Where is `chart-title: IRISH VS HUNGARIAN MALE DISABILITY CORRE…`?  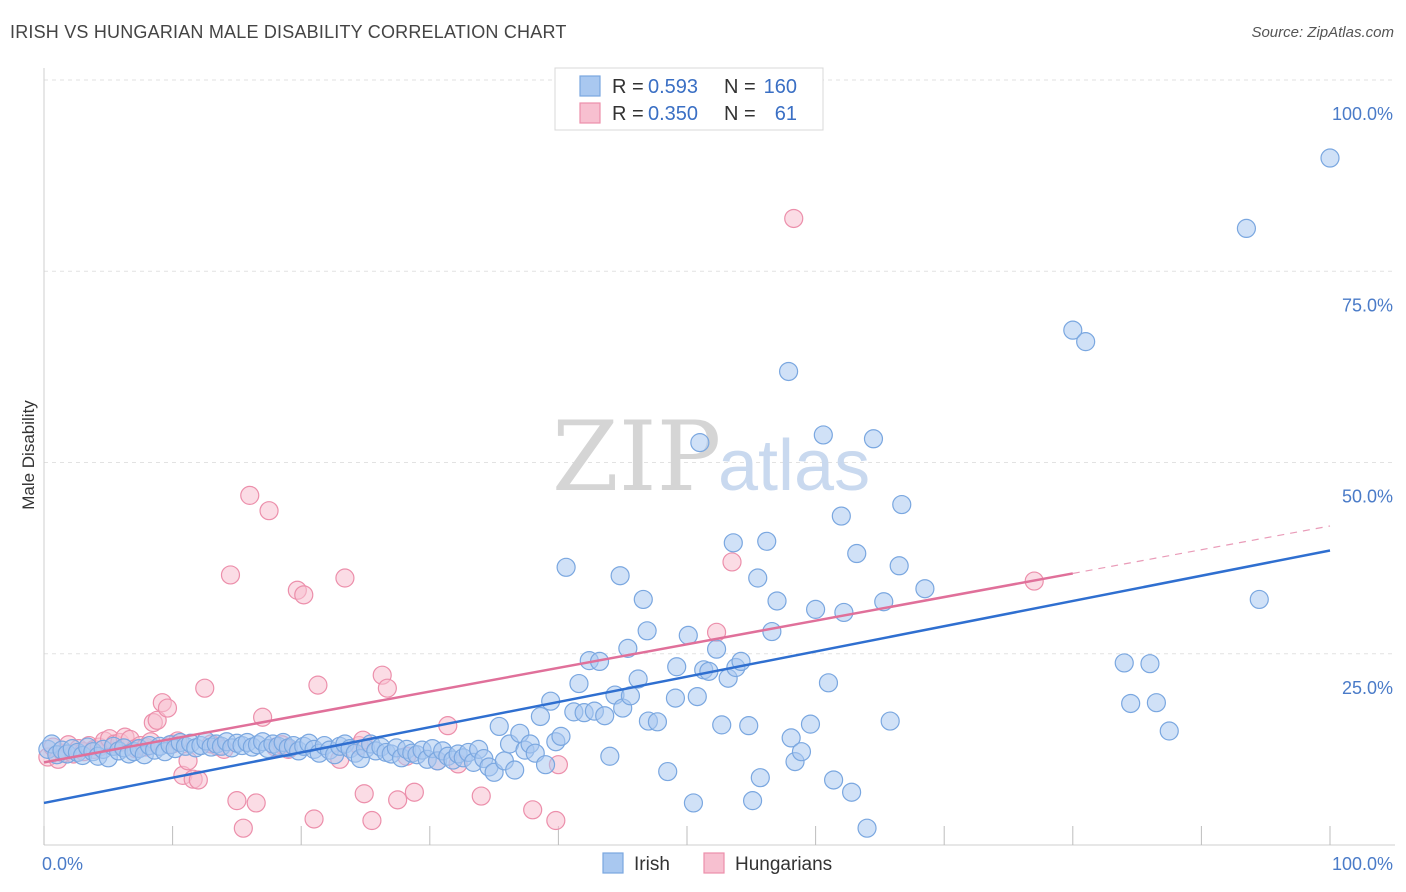
chart-title: IRISH VS HUNGARIAN MALE DISABILITY CORRE… is located at coordinates (288, 32).